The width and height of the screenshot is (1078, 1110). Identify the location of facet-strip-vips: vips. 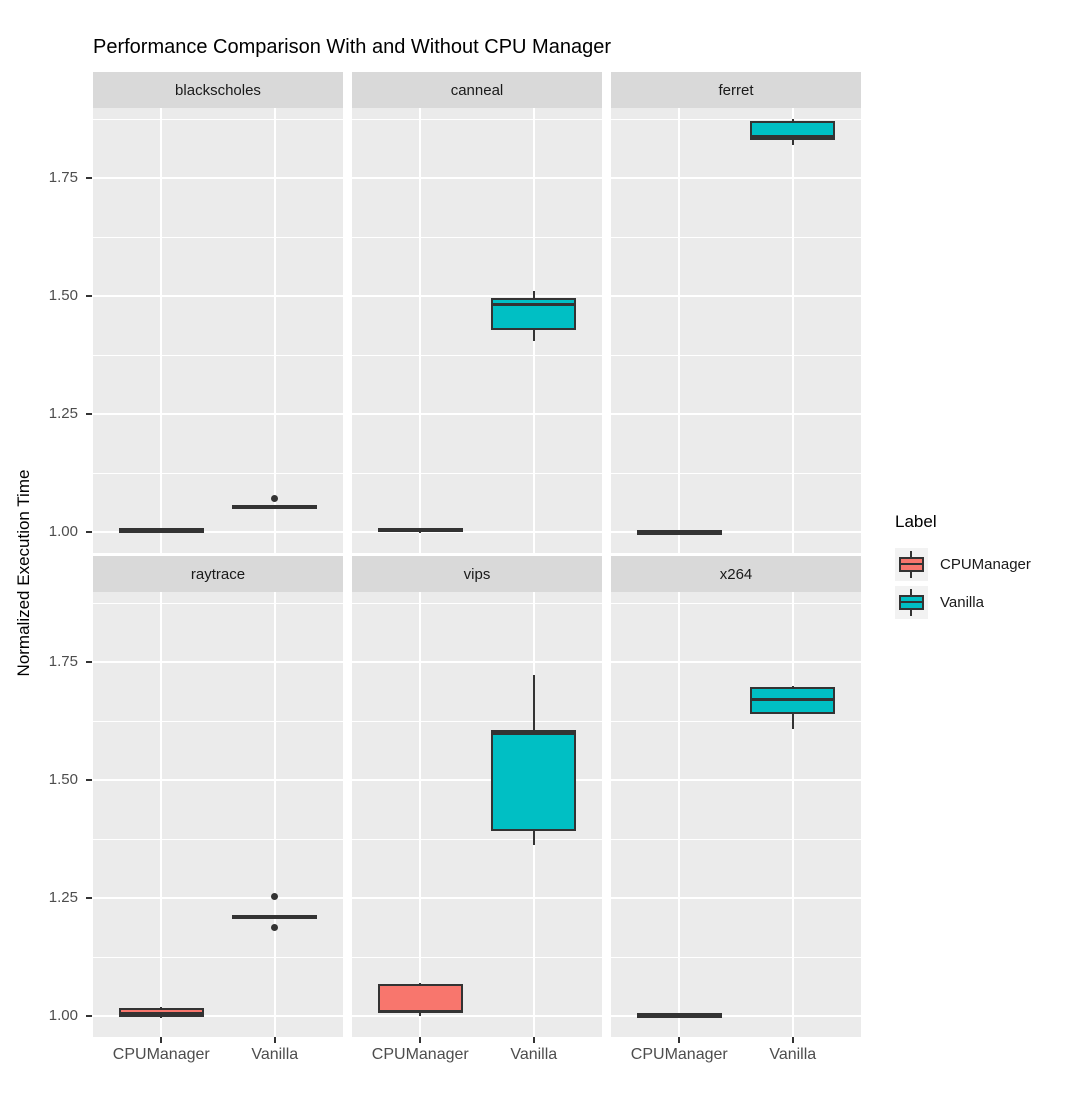
(477, 574).